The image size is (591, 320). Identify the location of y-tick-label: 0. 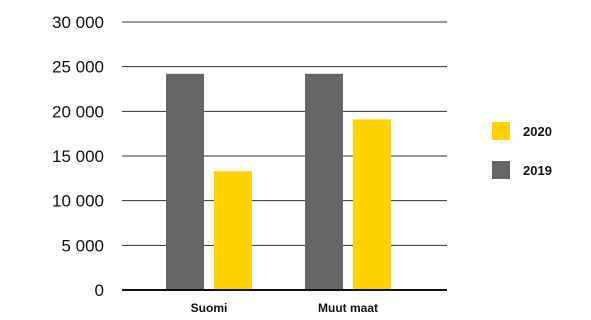
(99, 290).